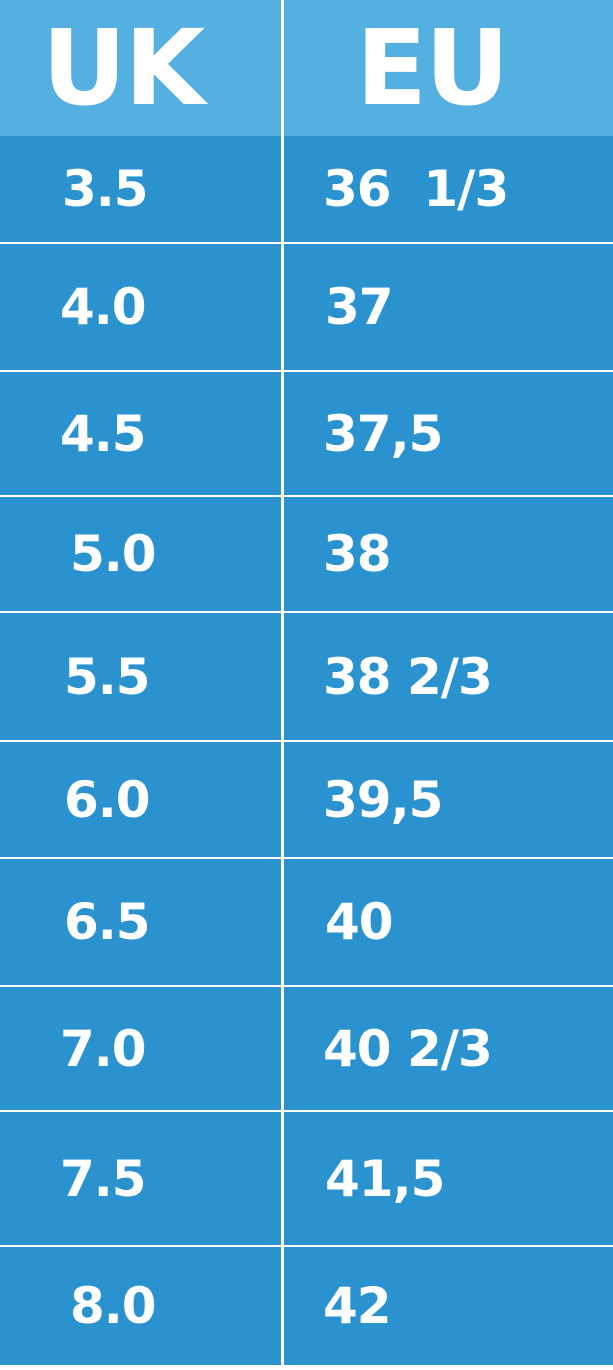 The image size is (613, 1370). What do you see at coordinates (306, 433) in the screenshot?
I see `table-row: 4.5 37,5` at bounding box center [306, 433].